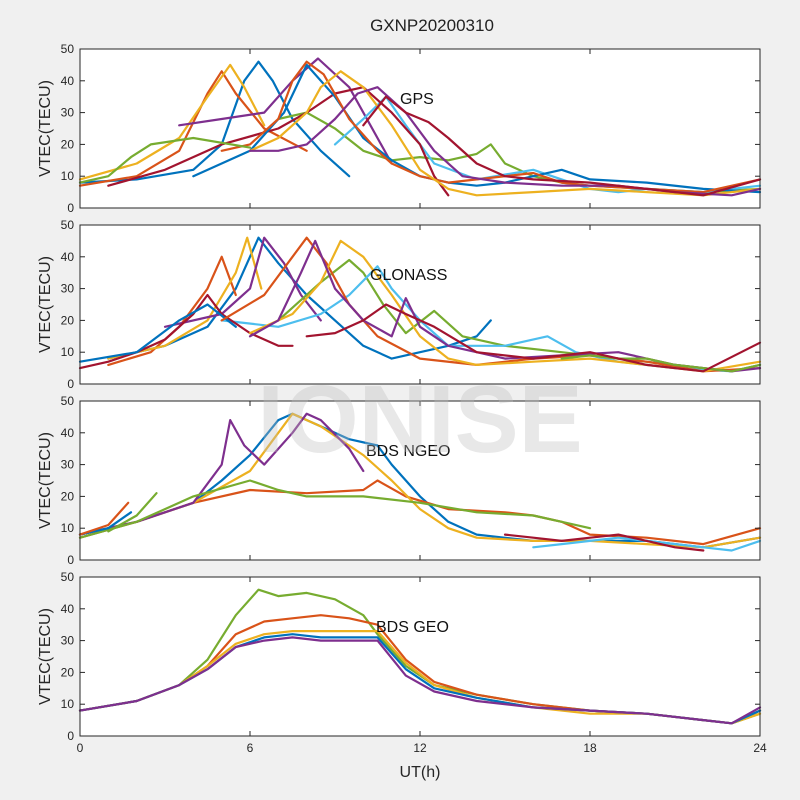 Image resolution: width=800 pixels, height=800 pixels. Describe the element at coordinates (419, 419) in the screenshot. I see `watermark-text: IONISE` at that location.